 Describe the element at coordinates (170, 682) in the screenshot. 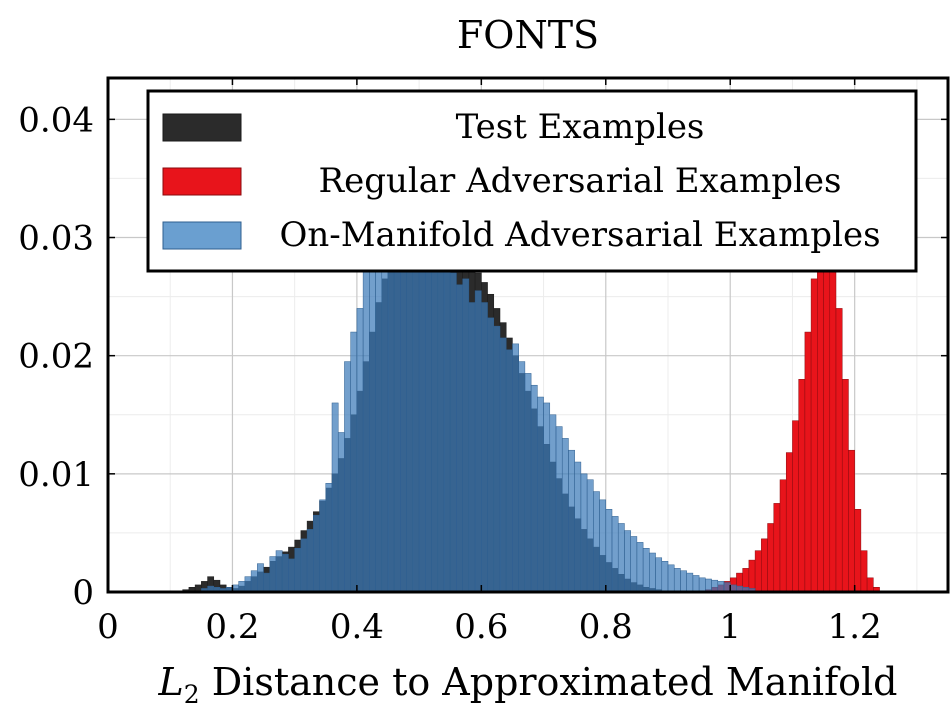

I see `x-axis-label-variable: L` at that location.